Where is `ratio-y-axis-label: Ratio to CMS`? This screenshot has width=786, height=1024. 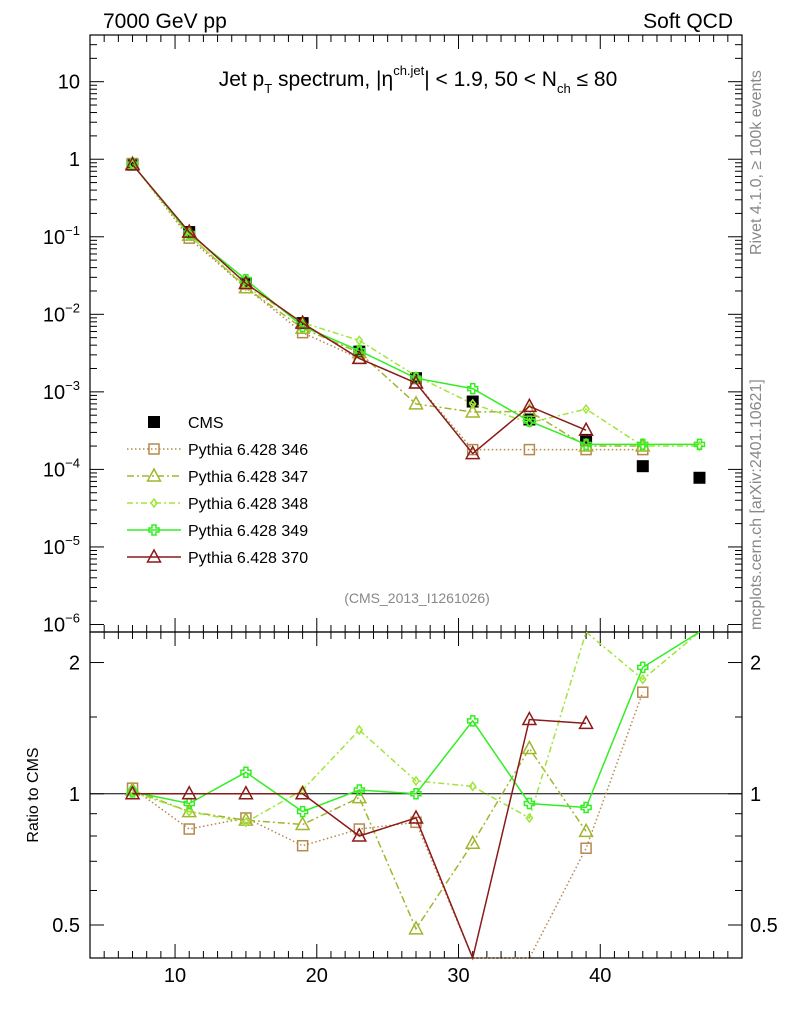 ratio-y-axis-label: Ratio to CMS is located at coordinates (33, 794).